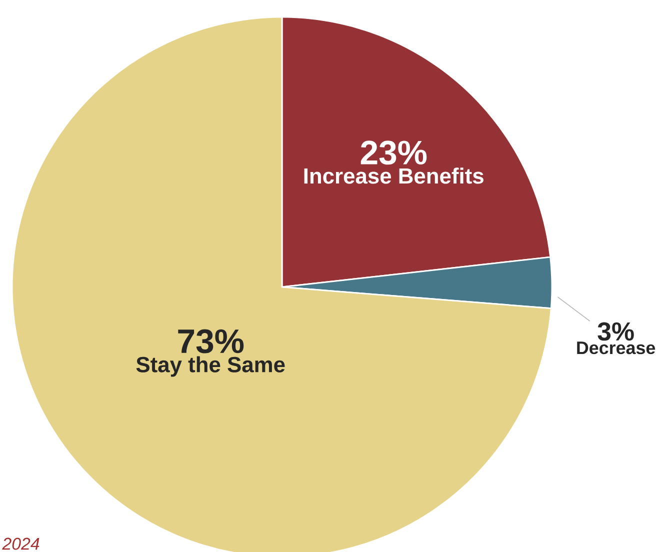 The width and height of the screenshot is (656, 552). What do you see at coordinates (394, 176) in the screenshot?
I see `slice-label: Increase Benefits` at bounding box center [394, 176].